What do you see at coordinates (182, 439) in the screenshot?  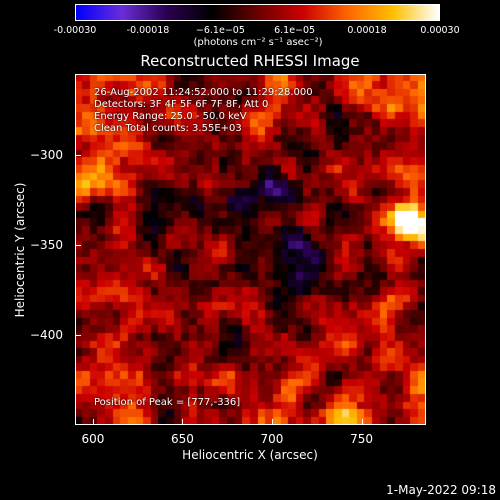 I see `x-tick-label: 650` at bounding box center [182, 439].